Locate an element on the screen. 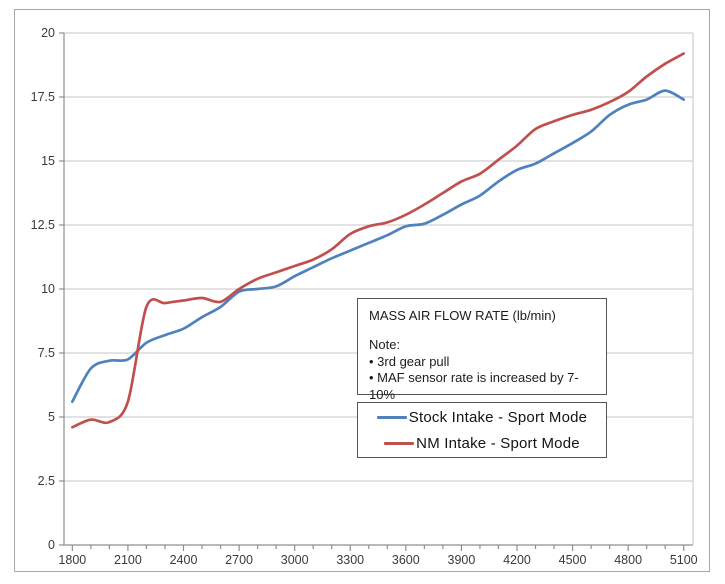 The width and height of the screenshot is (725, 584). x-tick-label: 5100 is located at coordinates (684, 560).